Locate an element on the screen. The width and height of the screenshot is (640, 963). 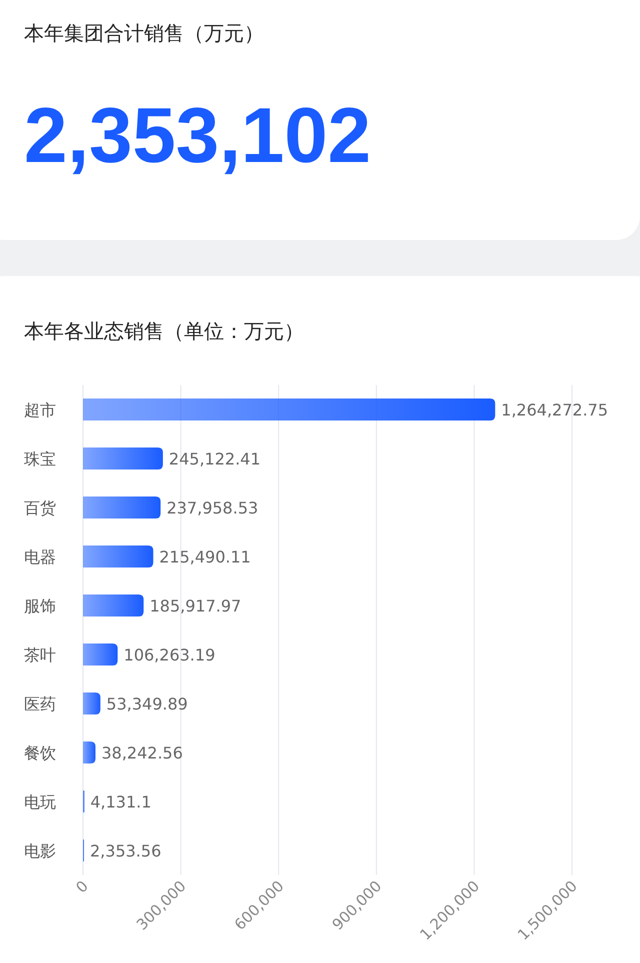
text: 本年集团合计销售（万元） is located at coordinates (144, 33).